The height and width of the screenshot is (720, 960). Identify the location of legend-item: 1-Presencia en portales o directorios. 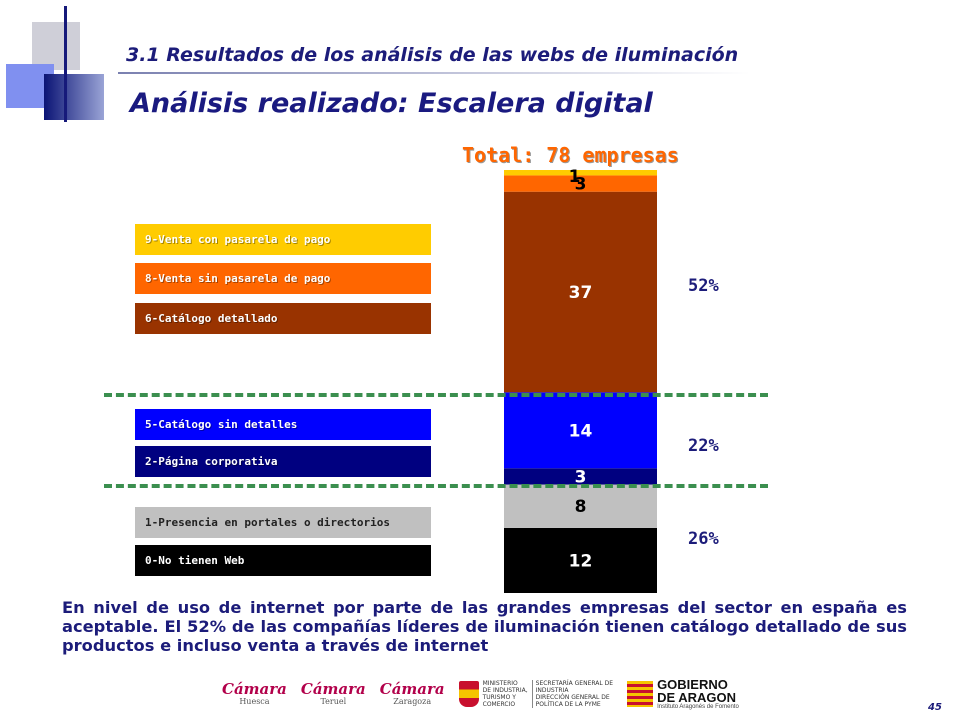
(283, 522).